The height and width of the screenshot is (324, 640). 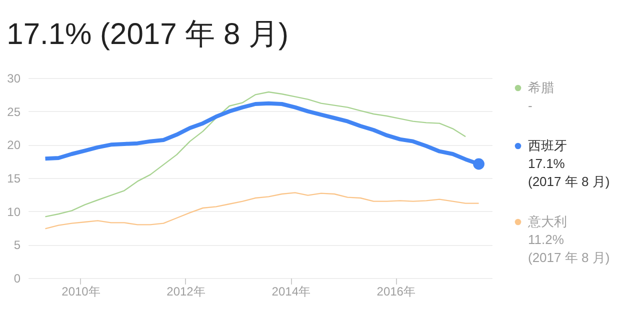 I want to click on y-tick-label: 5, so click(x=17, y=245).